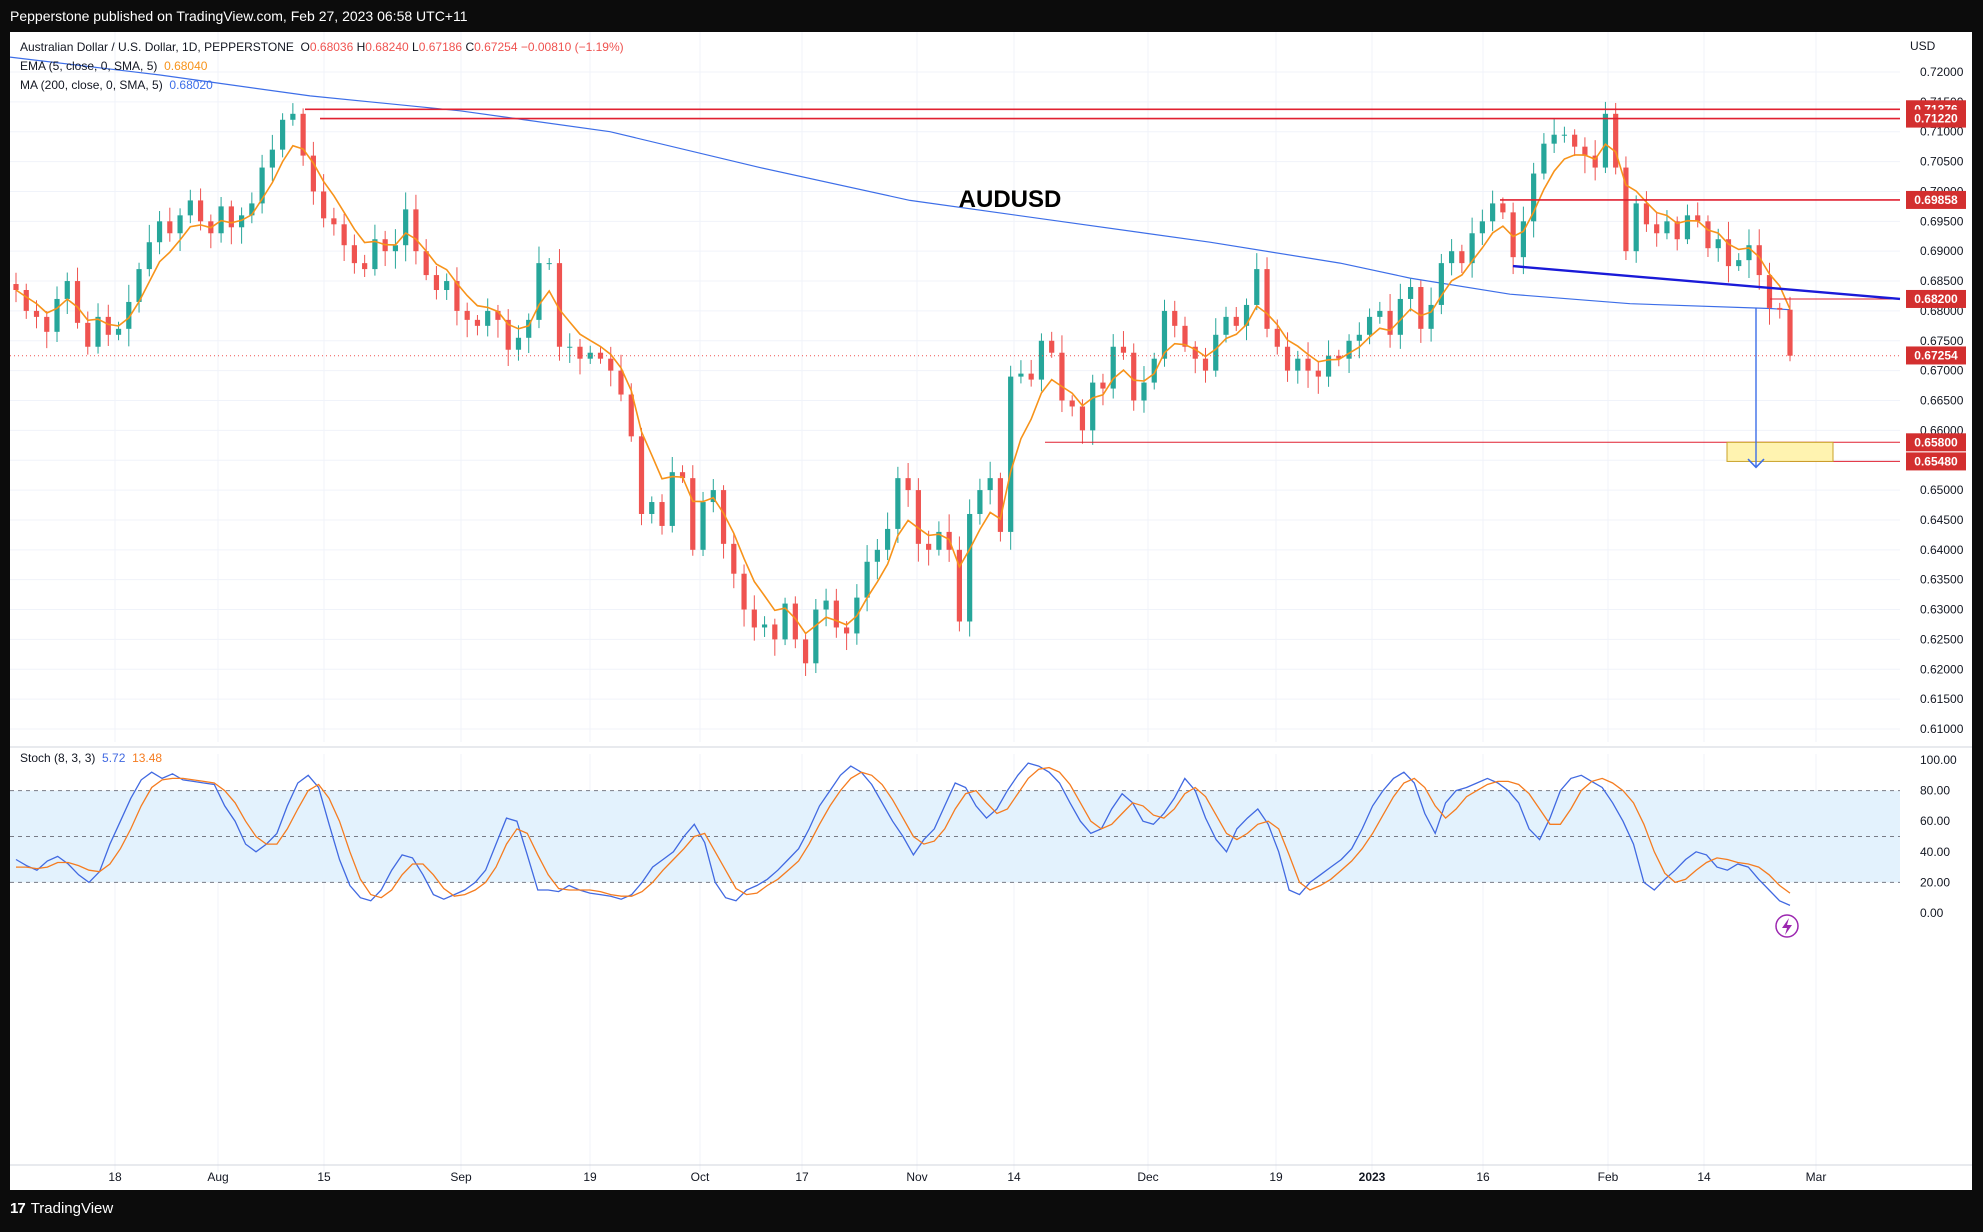 This screenshot has width=1983, height=1232. What do you see at coordinates (1787, 926) in the screenshot?
I see `lightning-icon` at bounding box center [1787, 926].